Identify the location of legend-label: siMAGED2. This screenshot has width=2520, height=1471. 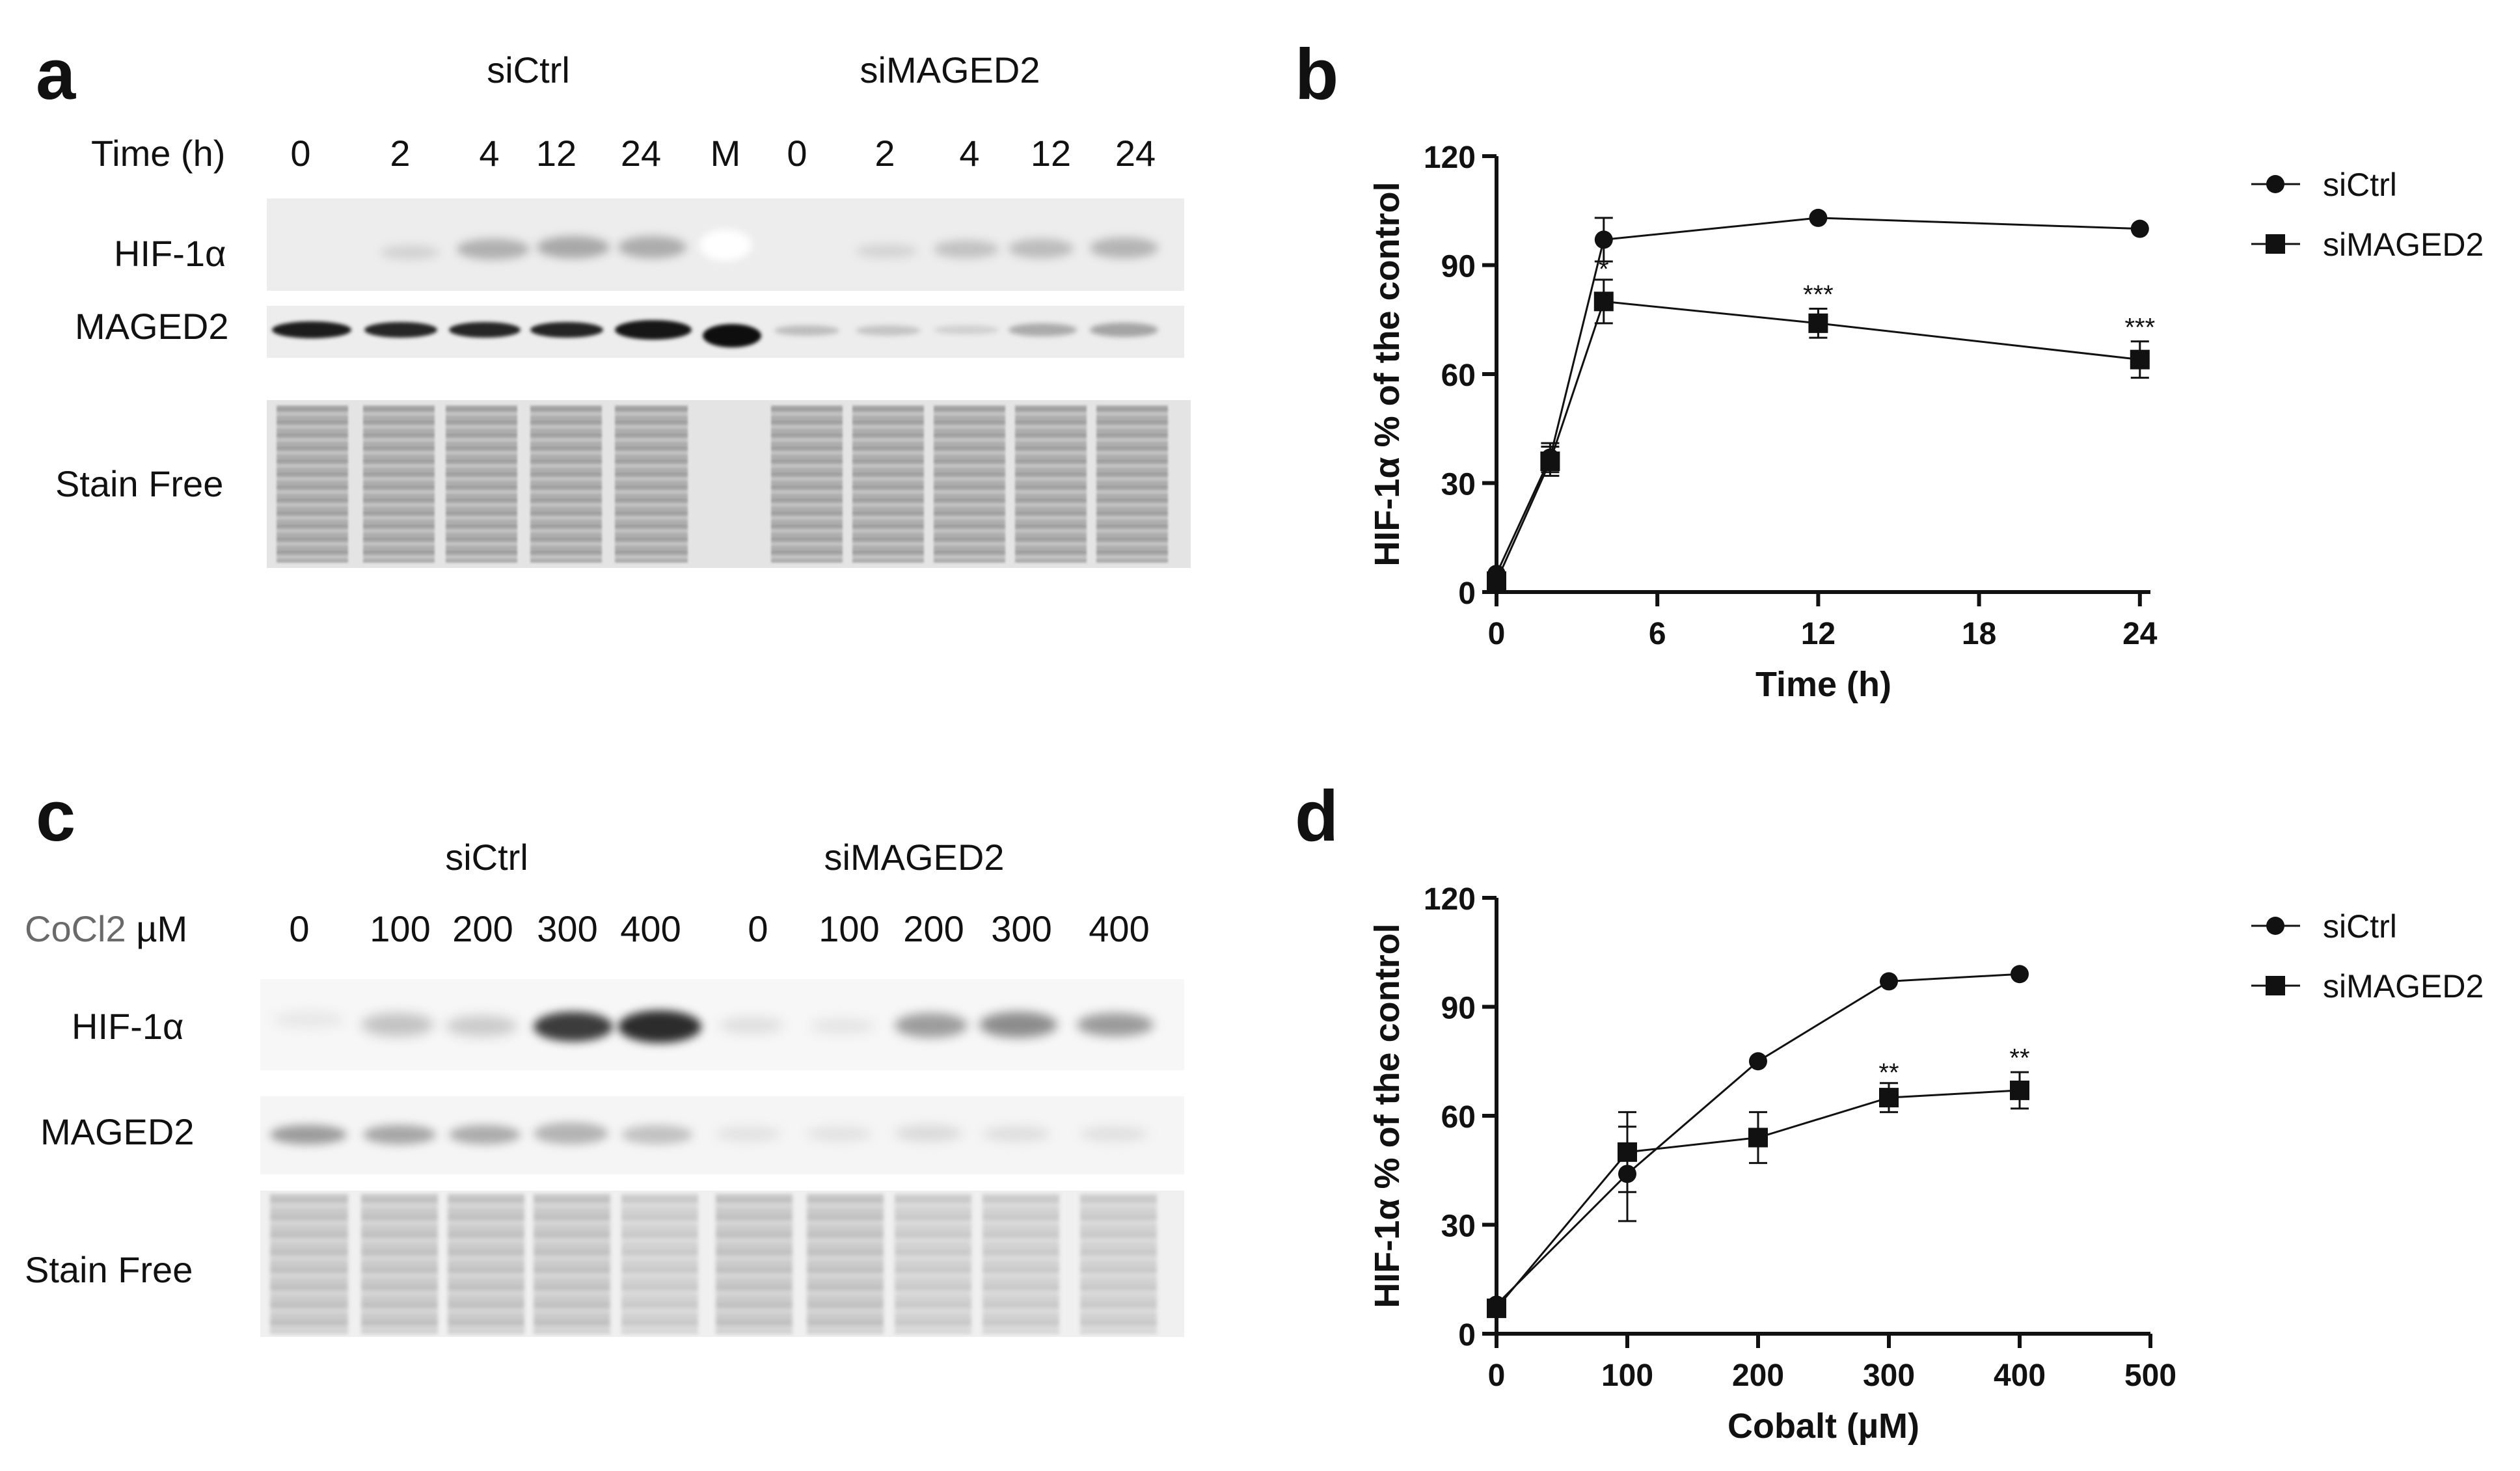
(2403, 986).